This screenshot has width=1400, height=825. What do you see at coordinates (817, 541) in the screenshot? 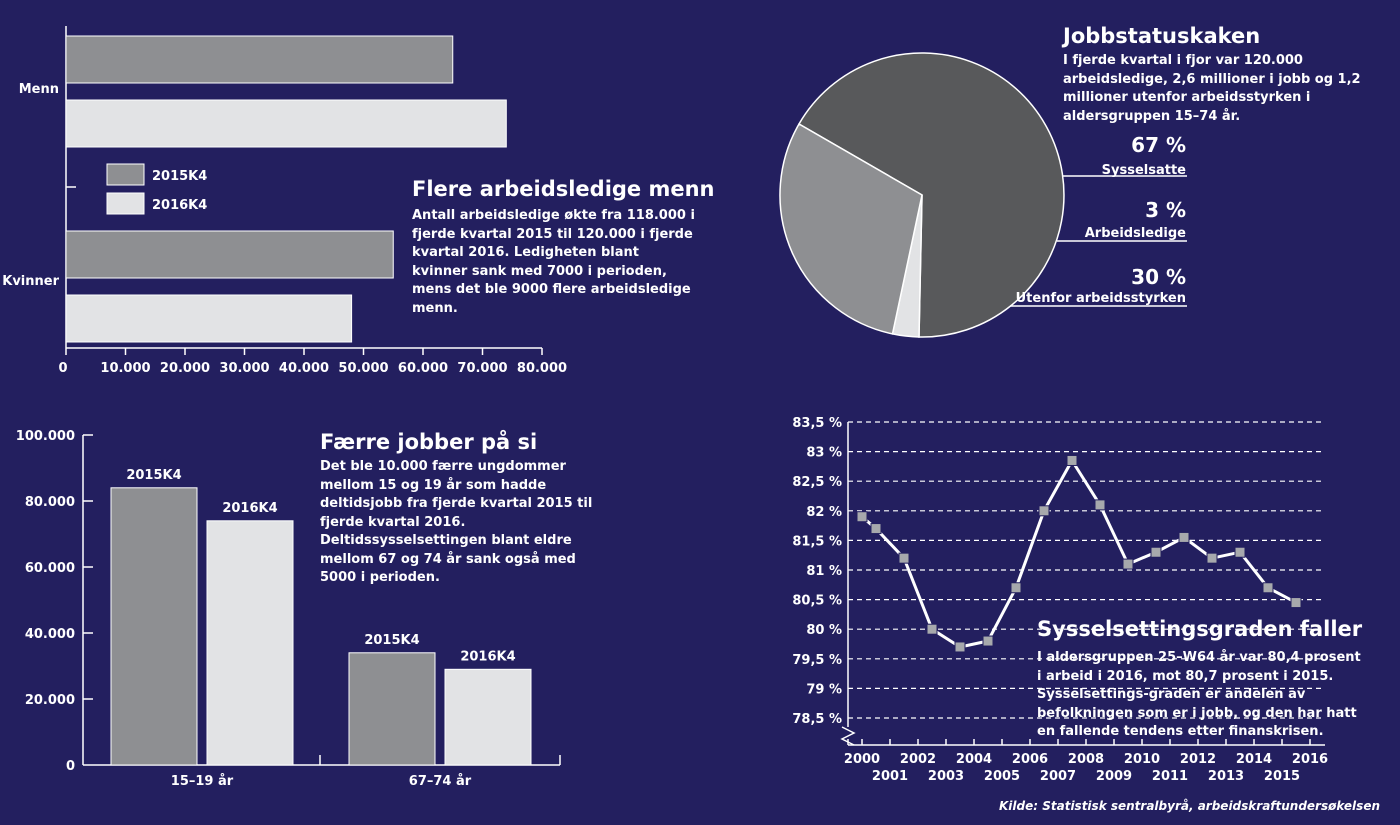
I see `y-tick-label: 81,5 %` at bounding box center [817, 541].